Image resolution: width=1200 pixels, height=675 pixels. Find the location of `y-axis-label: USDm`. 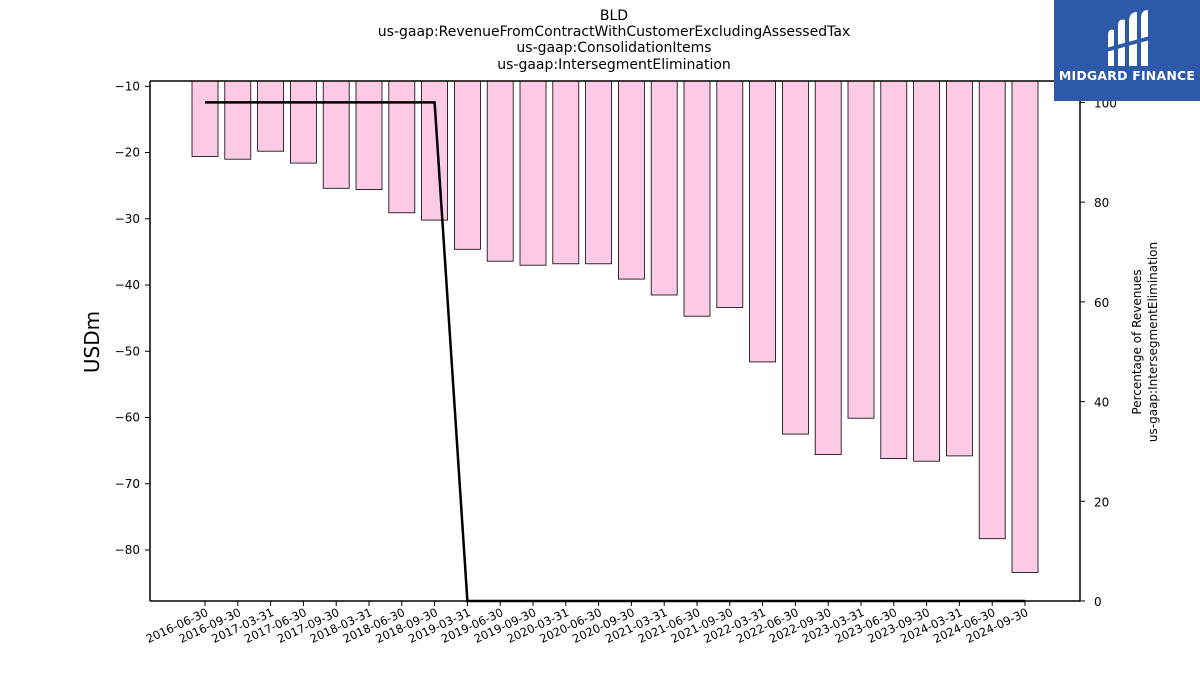

y-axis-label: USDm is located at coordinates (92, 342).